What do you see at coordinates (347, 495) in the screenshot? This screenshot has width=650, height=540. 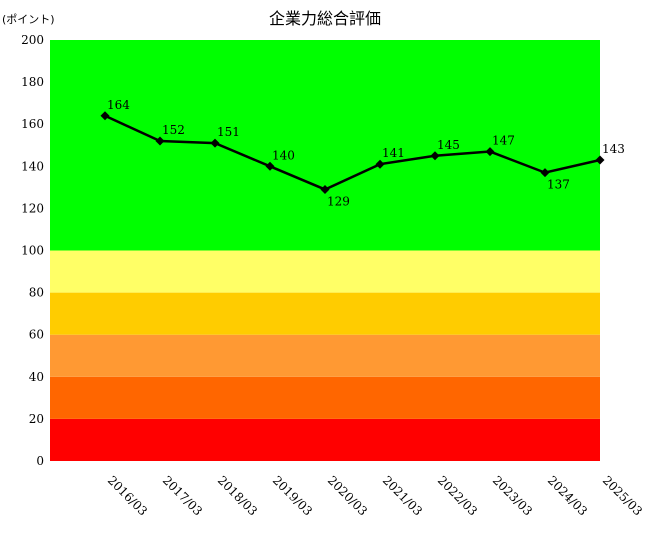 I see `x-tick-label: 2020/03` at bounding box center [347, 495].